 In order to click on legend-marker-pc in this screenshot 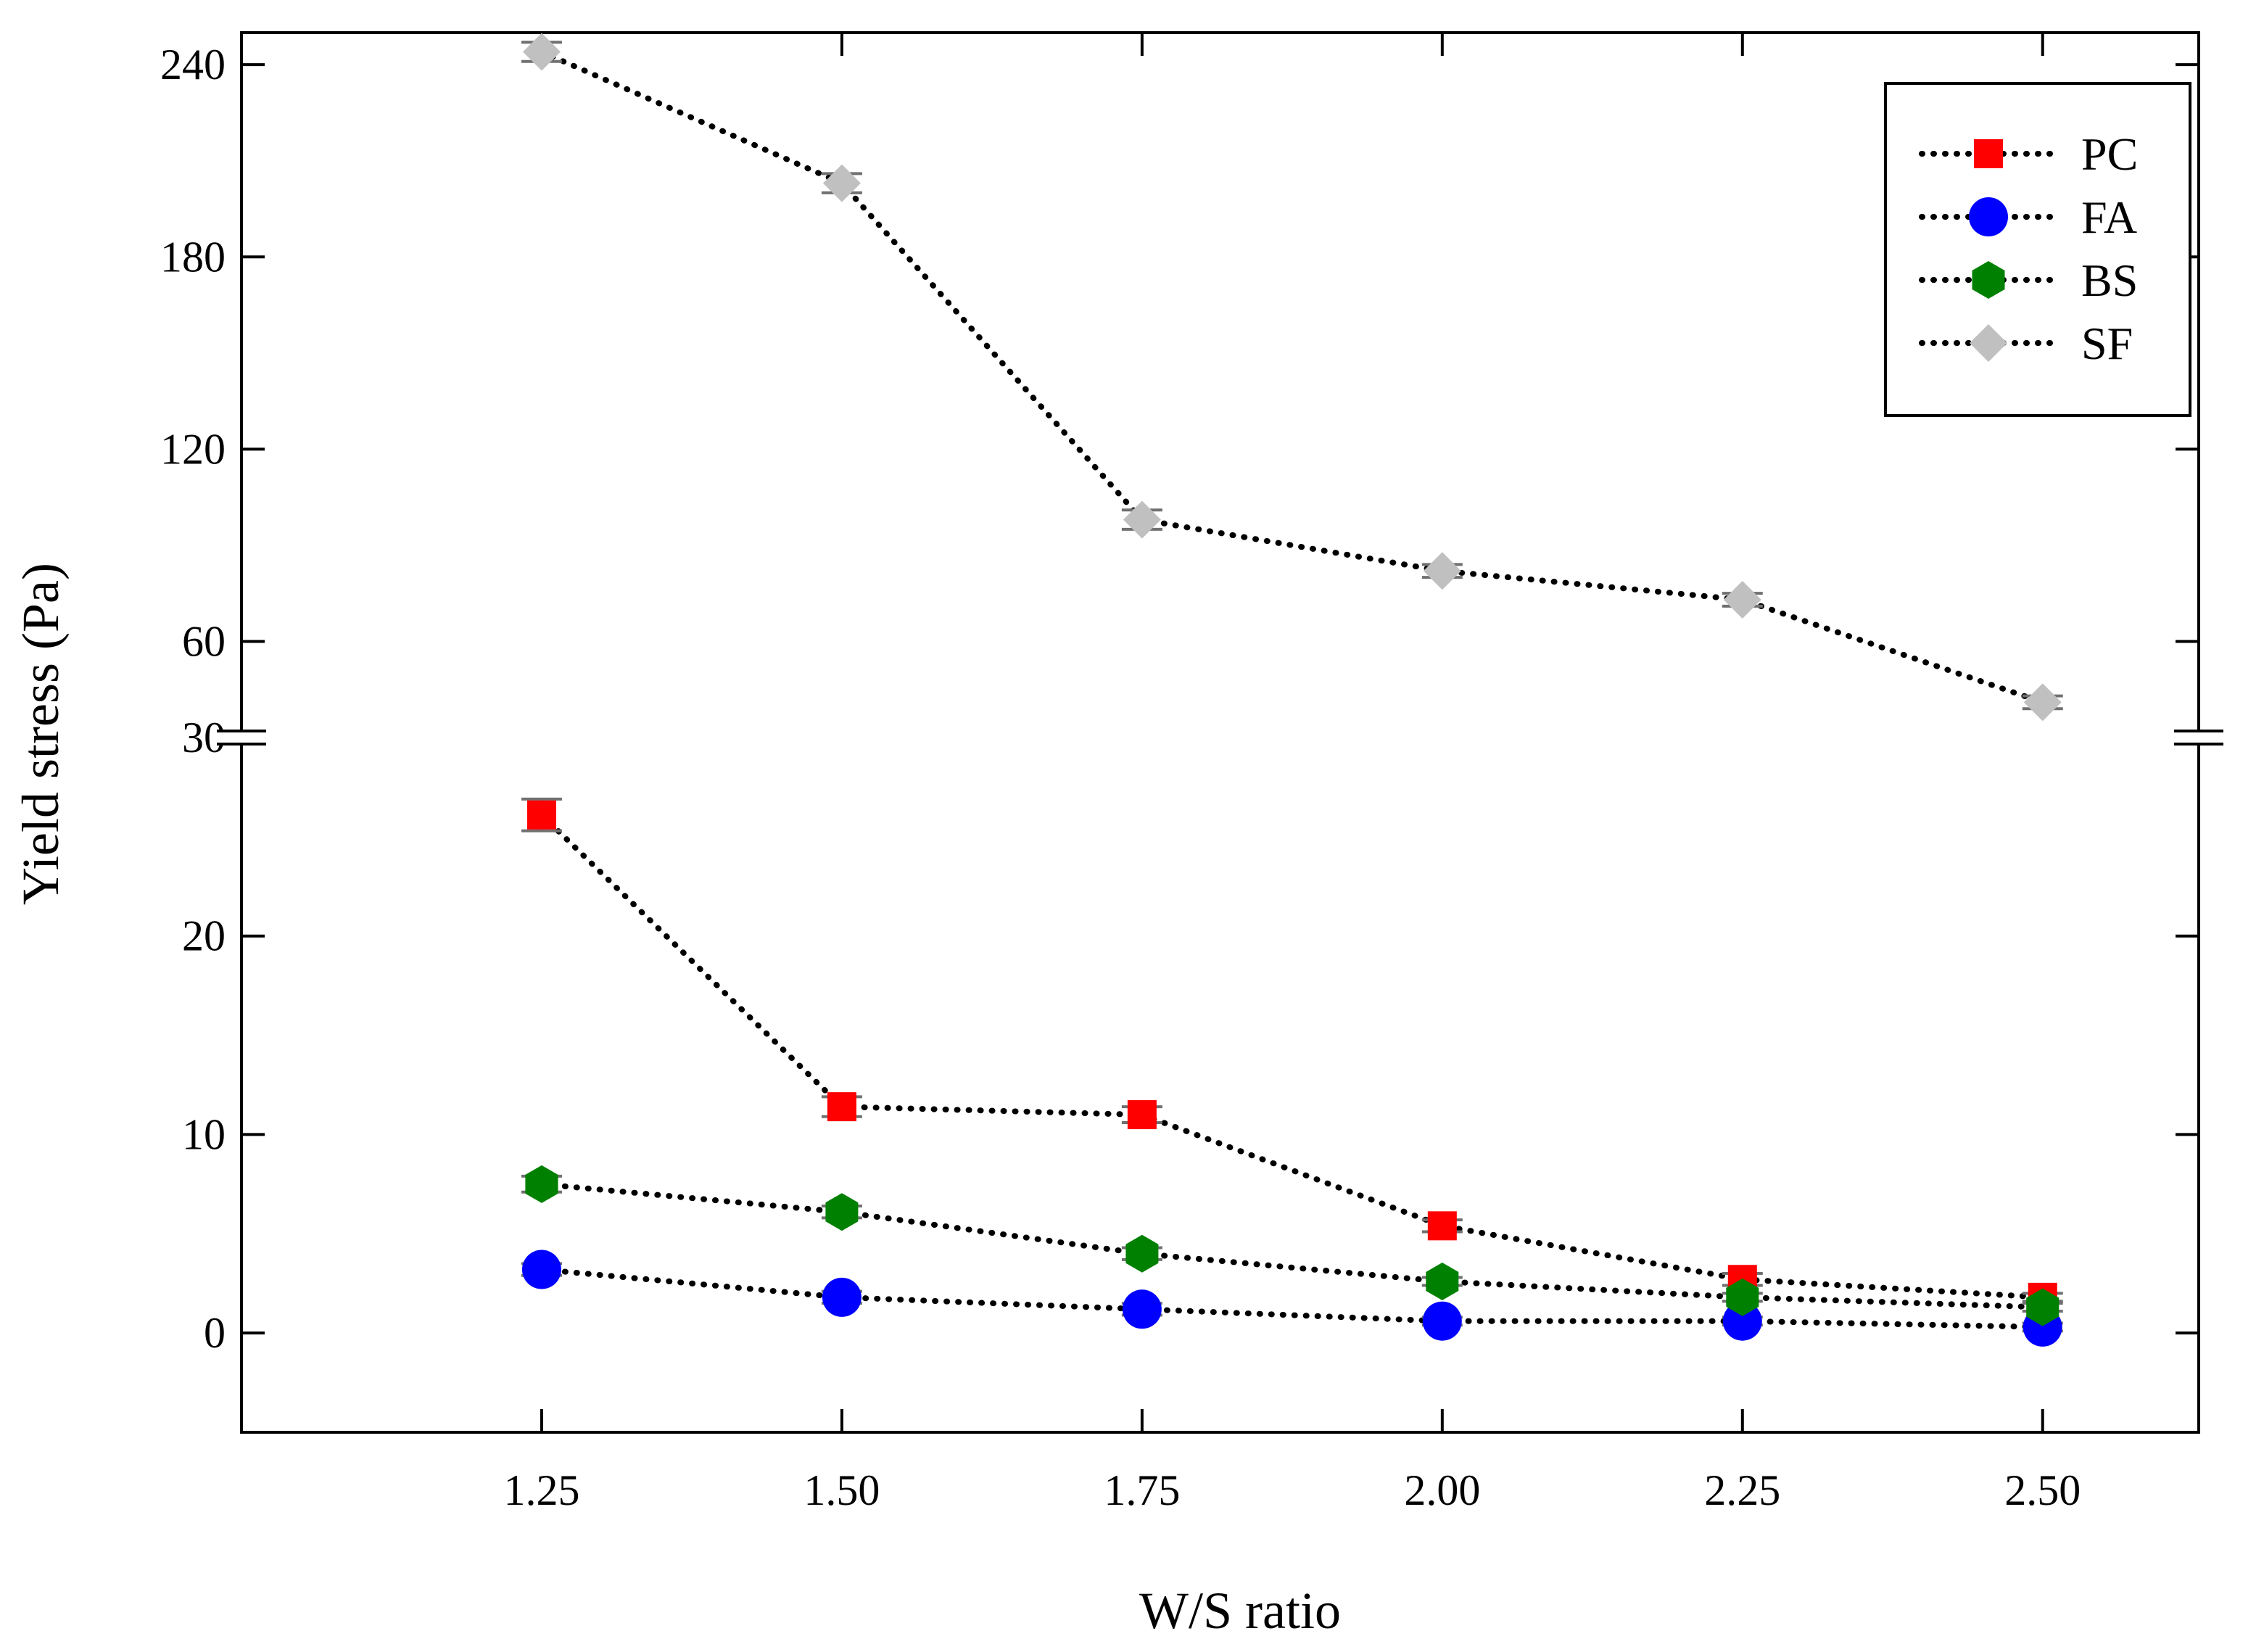, I will do `click(1988, 154)`.